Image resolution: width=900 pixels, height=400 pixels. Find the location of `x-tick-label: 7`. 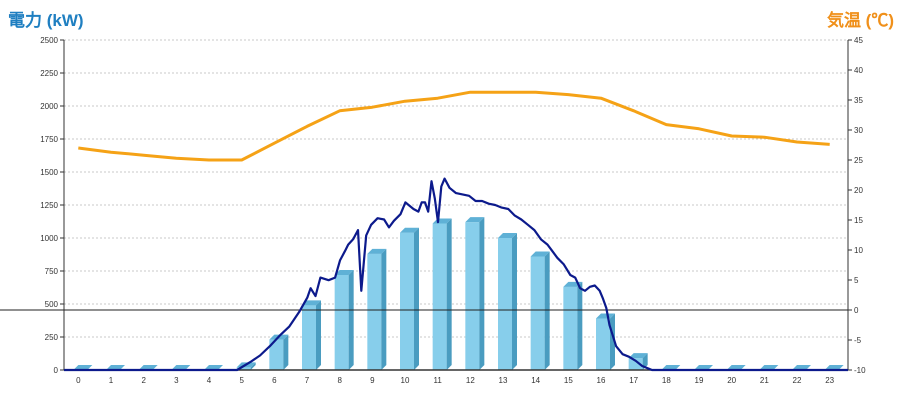

x-tick-label: 7 is located at coordinates (307, 380).